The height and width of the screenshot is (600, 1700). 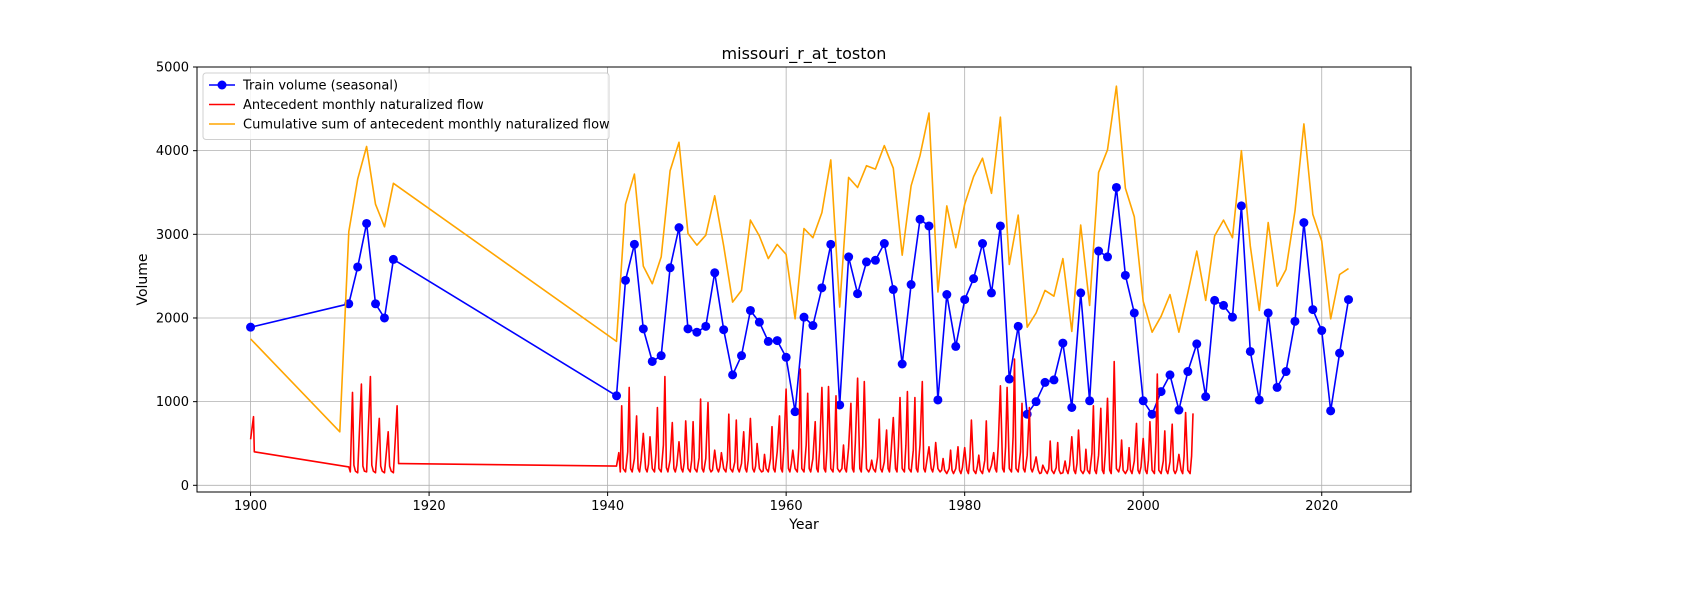 I want to click on series-line, so click(x=721, y=416).